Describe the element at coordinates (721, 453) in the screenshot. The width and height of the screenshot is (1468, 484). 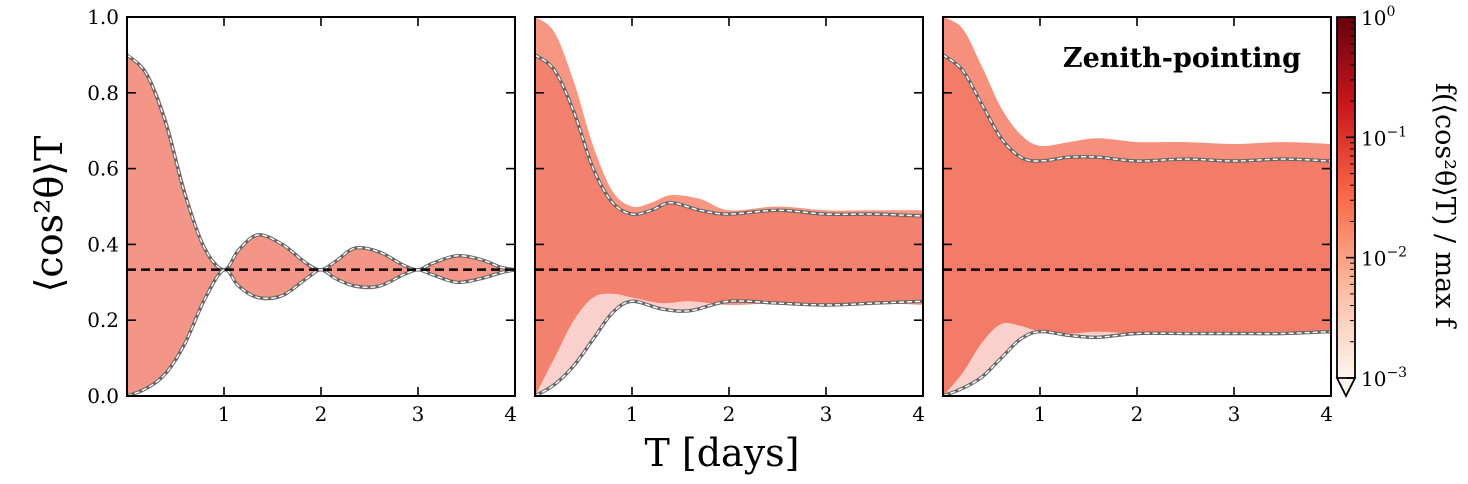
I see `x-axis-label: T [days]` at that location.